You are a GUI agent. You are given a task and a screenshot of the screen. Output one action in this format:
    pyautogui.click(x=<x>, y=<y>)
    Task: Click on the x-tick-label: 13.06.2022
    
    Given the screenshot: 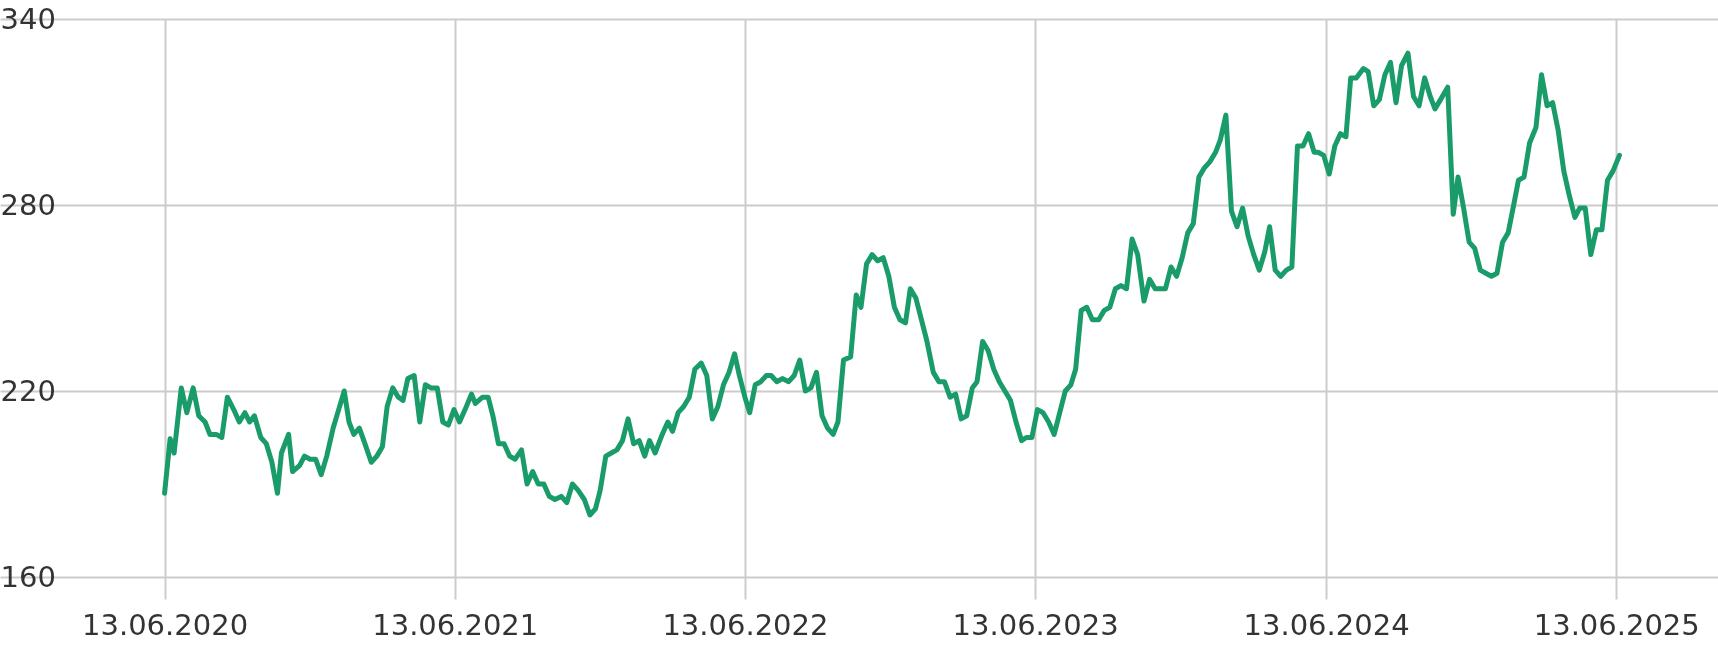 What is the action you would take?
    pyautogui.click(x=745, y=624)
    